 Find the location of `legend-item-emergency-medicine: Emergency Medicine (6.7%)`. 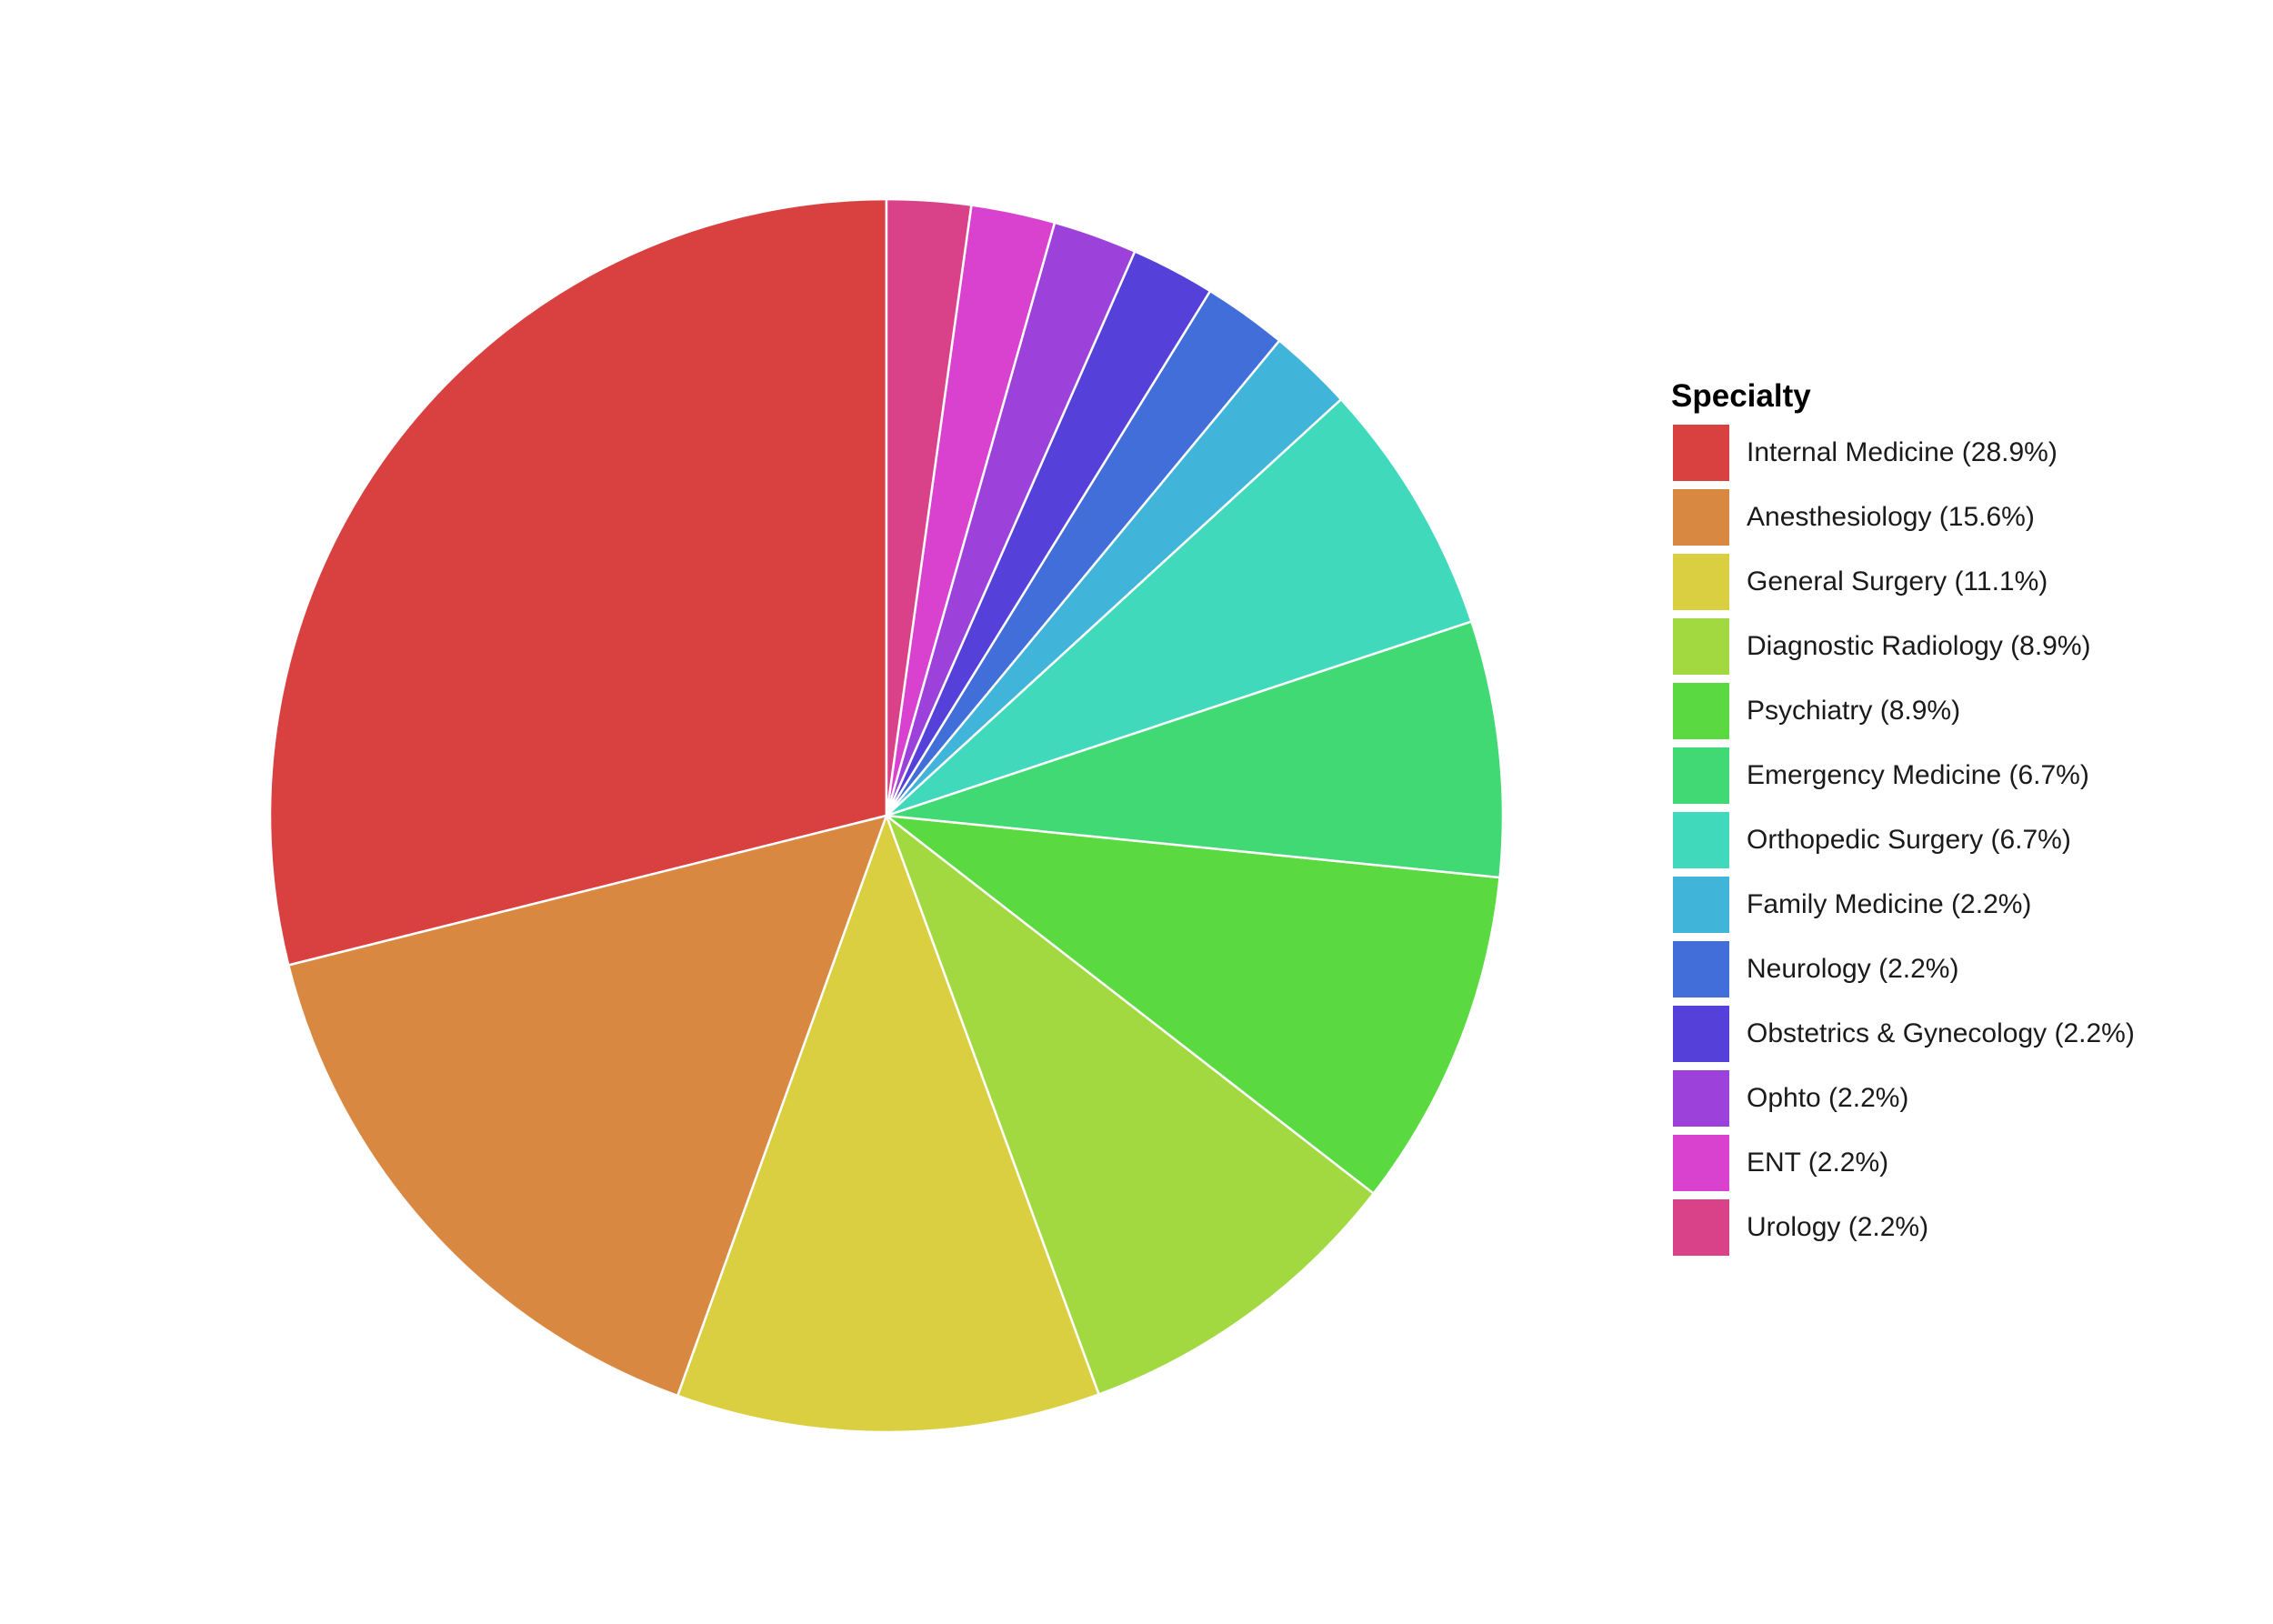

legend-item-emergency-medicine: Emergency Medicine (6.7%) is located at coordinates (1903, 775).